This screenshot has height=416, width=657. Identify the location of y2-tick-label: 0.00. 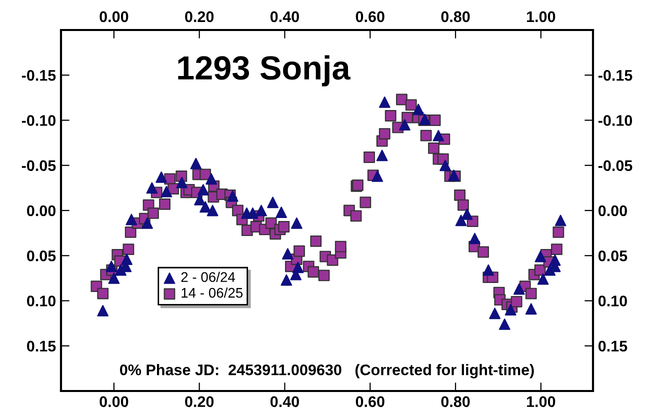
(612, 210).